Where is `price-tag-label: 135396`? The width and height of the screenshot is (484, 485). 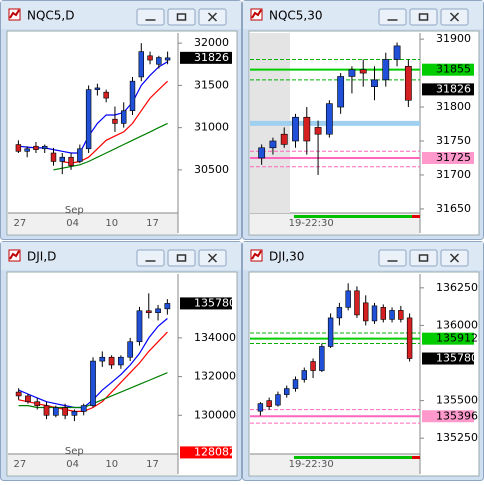 price-tag-label: 135396 is located at coordinates (457, 415).